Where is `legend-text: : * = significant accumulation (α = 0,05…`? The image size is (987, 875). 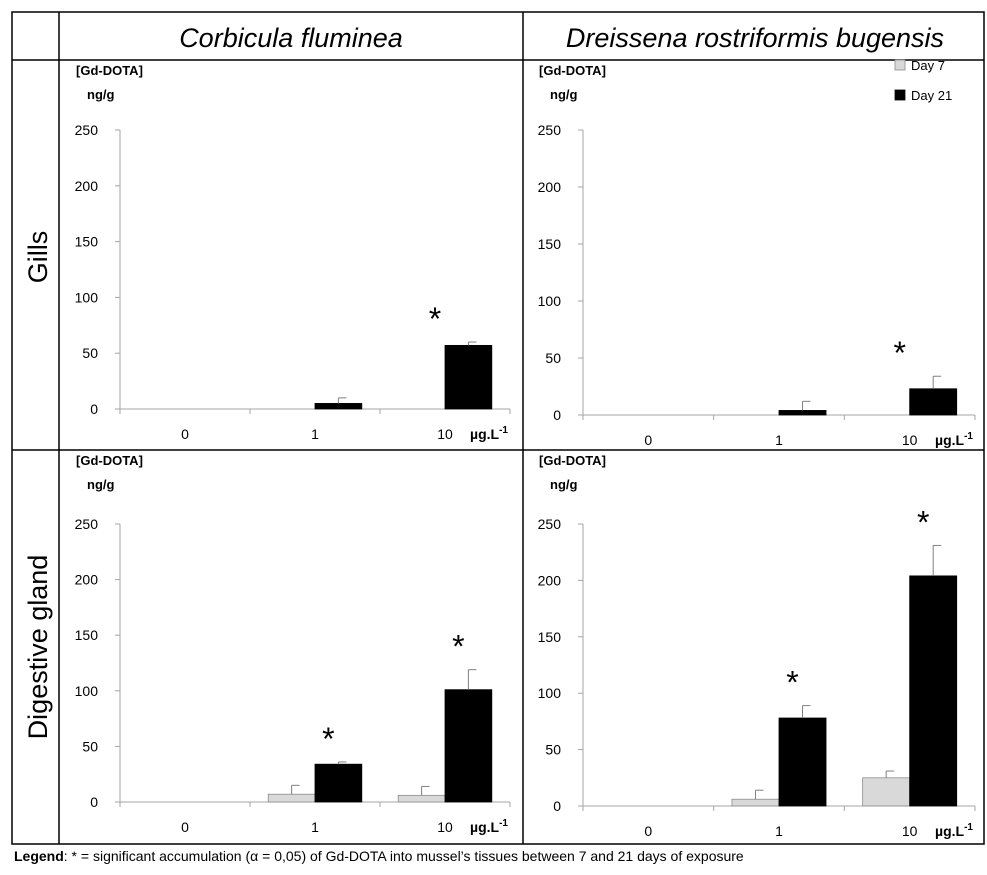 legend-text: : * = significant accumulation (α = 0,05… is located at coordinates (403, 856).